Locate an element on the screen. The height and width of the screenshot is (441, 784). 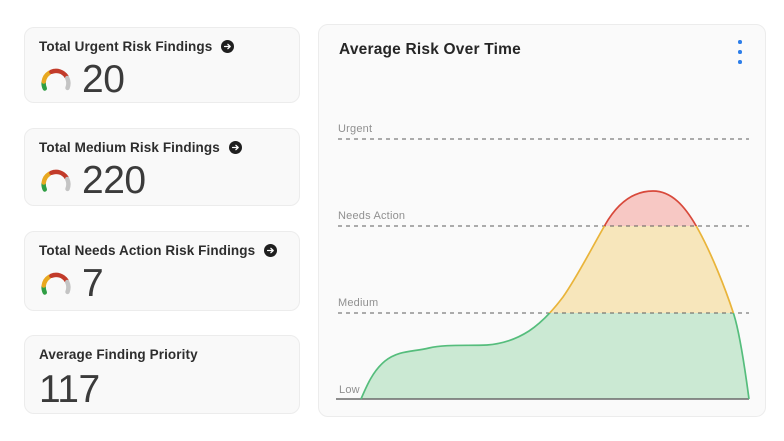
risk-area-medium-band is located at coordinates (641, 269).